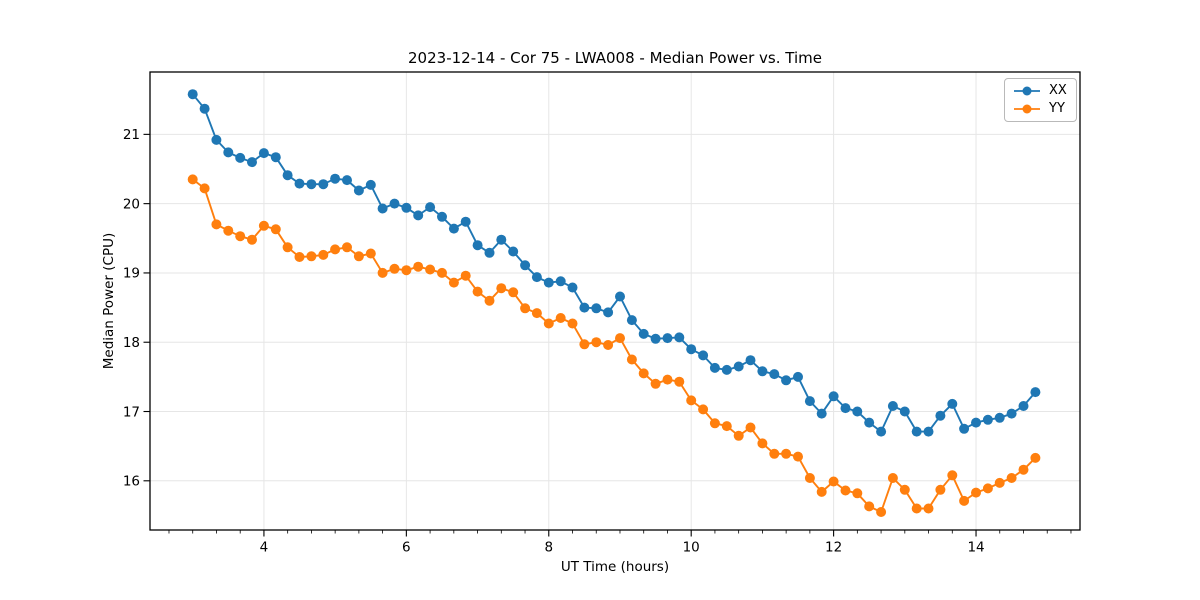 This screenshot has height=600, width=1200. I want to click on legend-label: XX, so click(1058, 90).